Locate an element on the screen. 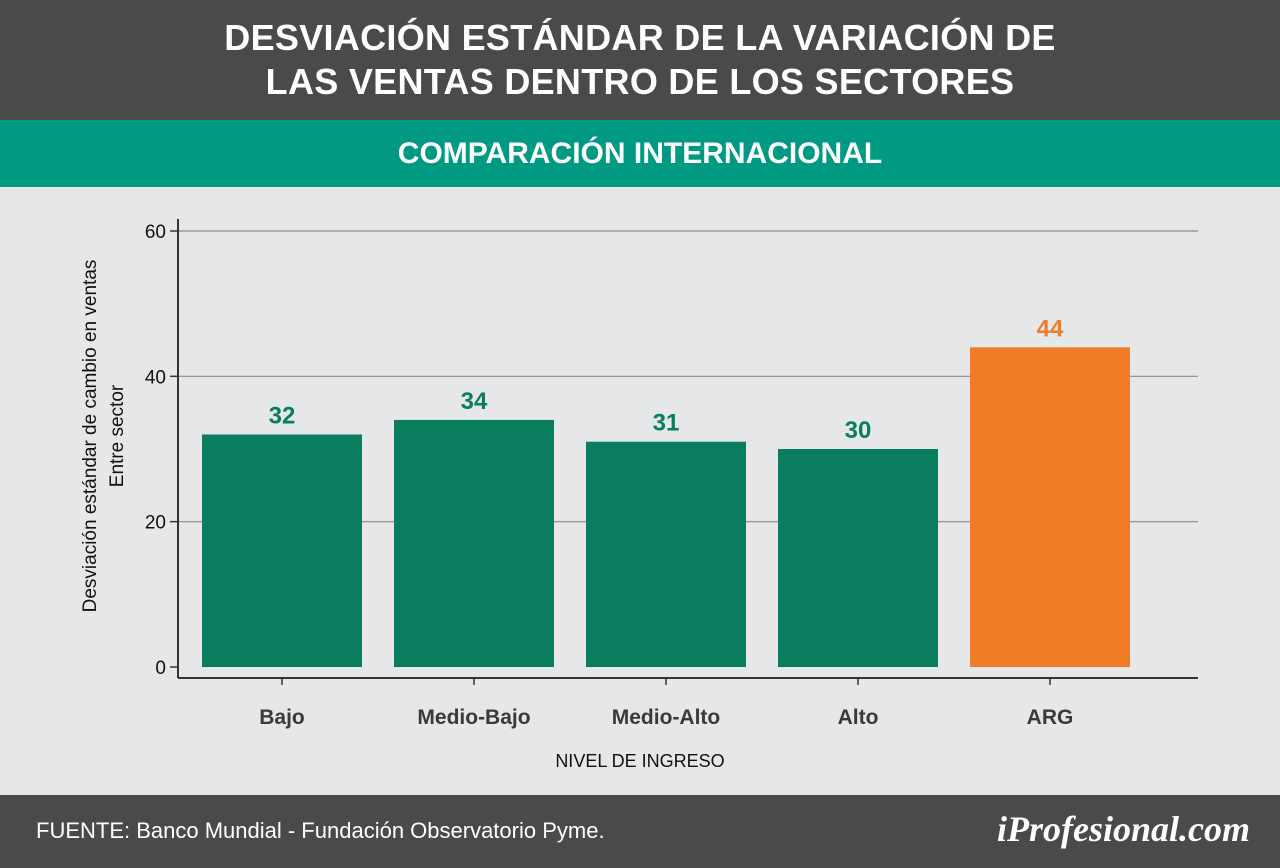 The height and width of the screenshot is (868, 1280). bar-alto is located at coordinates (858, 558).